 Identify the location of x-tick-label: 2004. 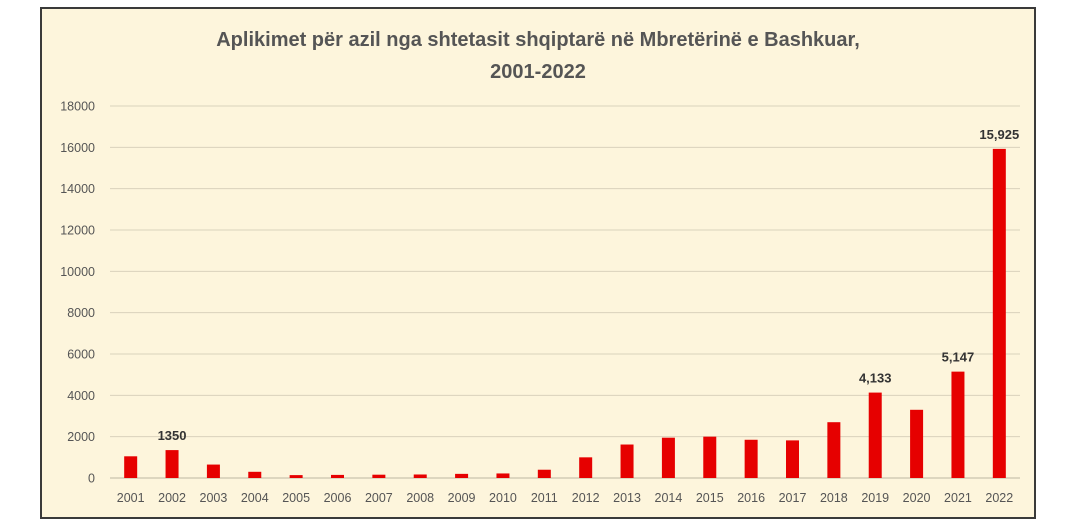
(255, 498).